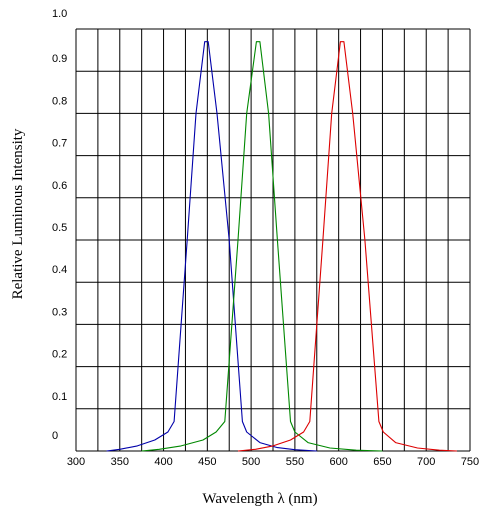 This screenshot has width=488, height=514. What do you see at coordinates (163, 462) in the screenshot?
I see `x-tick-label: 400` at bounding box center [163, 462].